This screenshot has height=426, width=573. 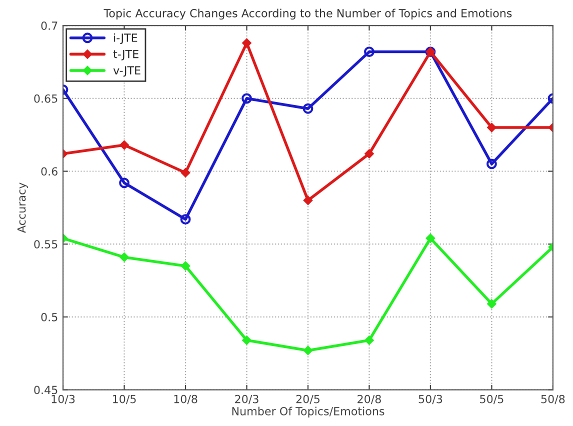 I want to click on y-tick-label: 0.6, so click(x=49, y=171).